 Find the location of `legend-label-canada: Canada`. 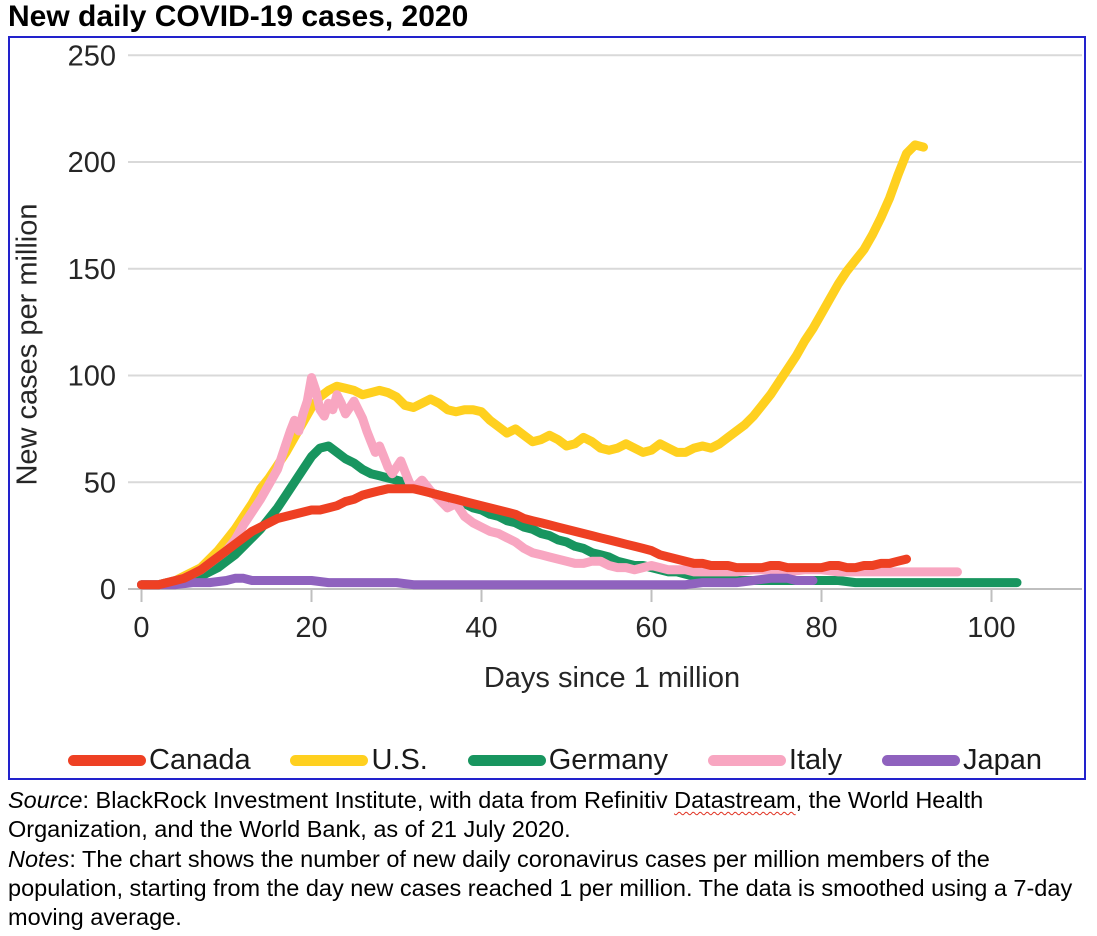

legend-label-canada: Canada is located at coordinates (200, 759).